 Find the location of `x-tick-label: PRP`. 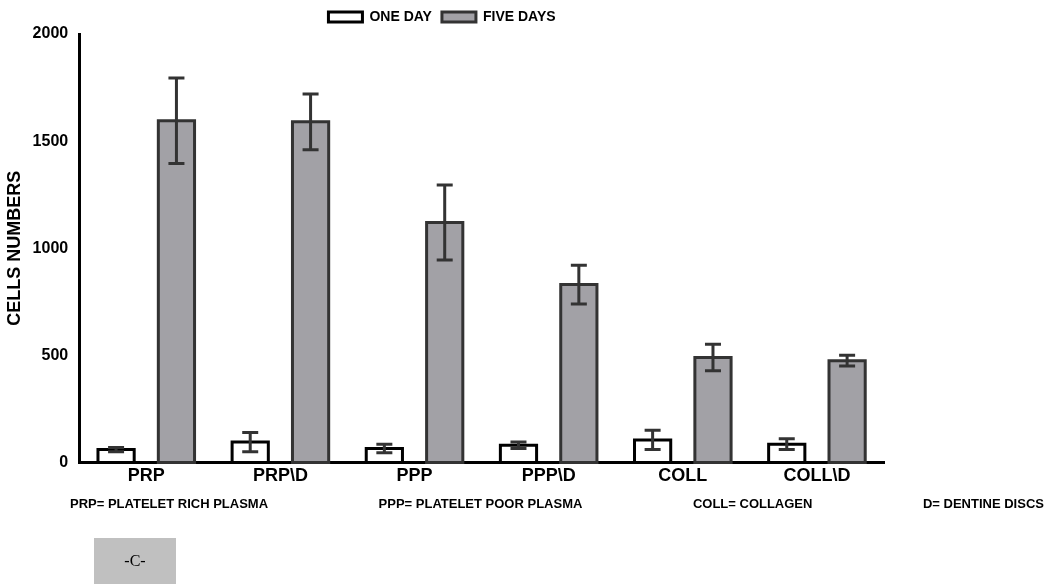

x-tick-label: PRP is located at coordinates (146, 475).